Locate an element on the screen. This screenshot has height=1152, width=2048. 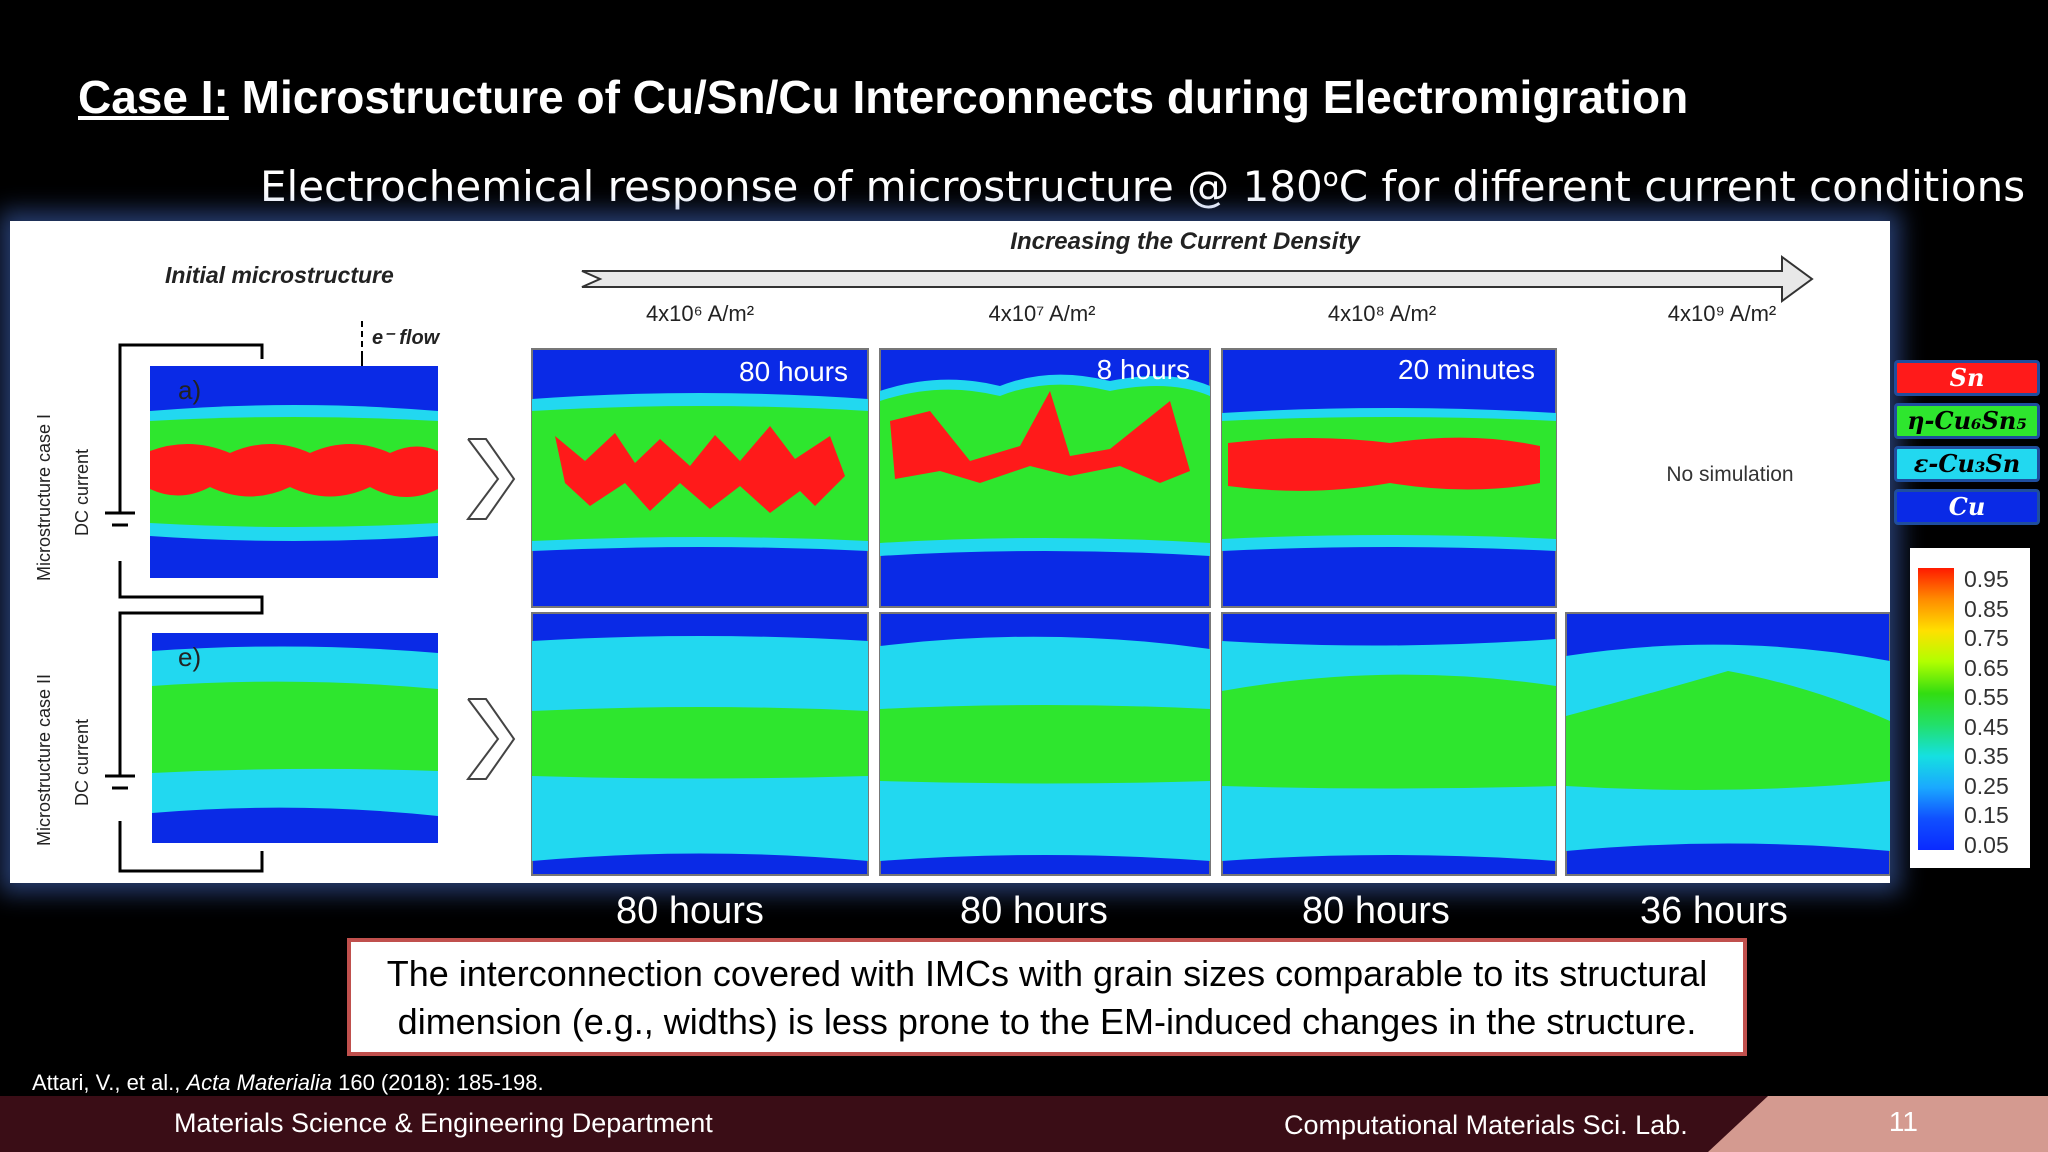
page-number: 11 is located at coordinates (1903, 1121).